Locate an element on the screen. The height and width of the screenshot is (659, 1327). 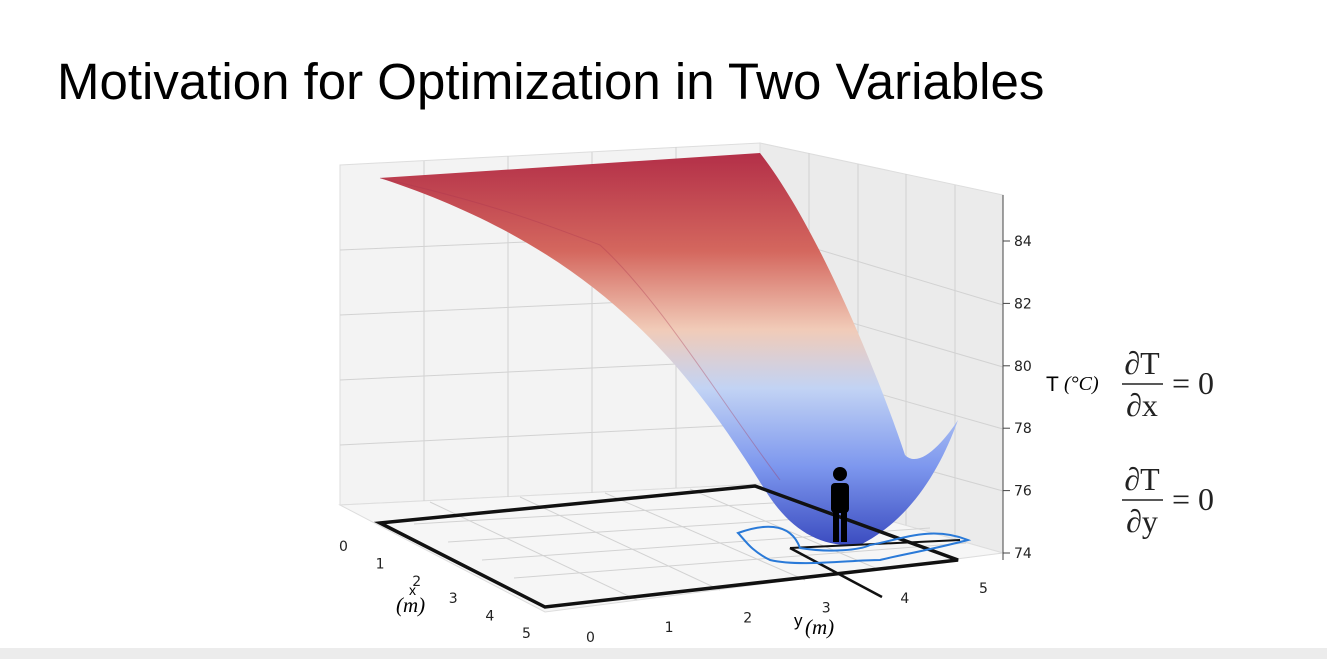
bottom-strip is located at coordinates (663, 653).